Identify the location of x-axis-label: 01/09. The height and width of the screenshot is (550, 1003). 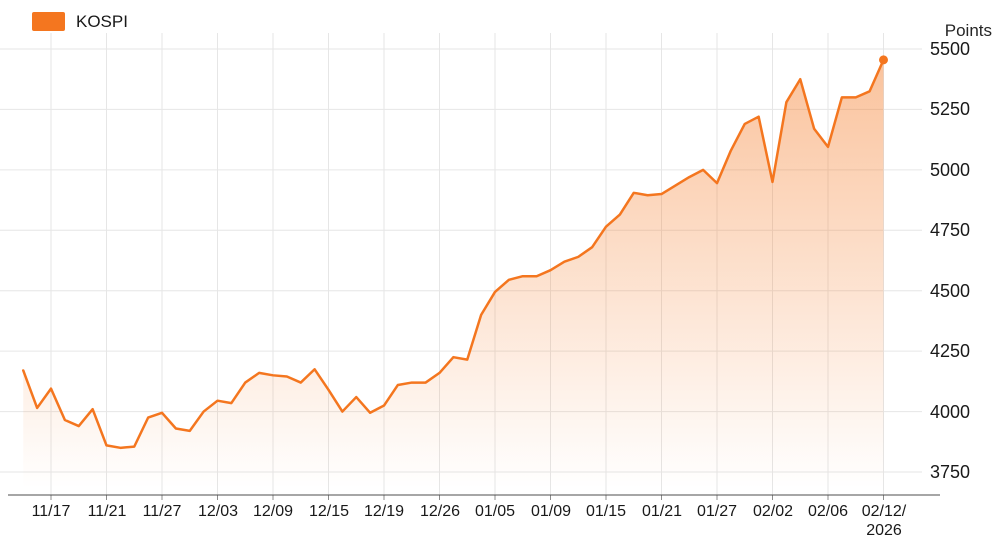
(551, 511).